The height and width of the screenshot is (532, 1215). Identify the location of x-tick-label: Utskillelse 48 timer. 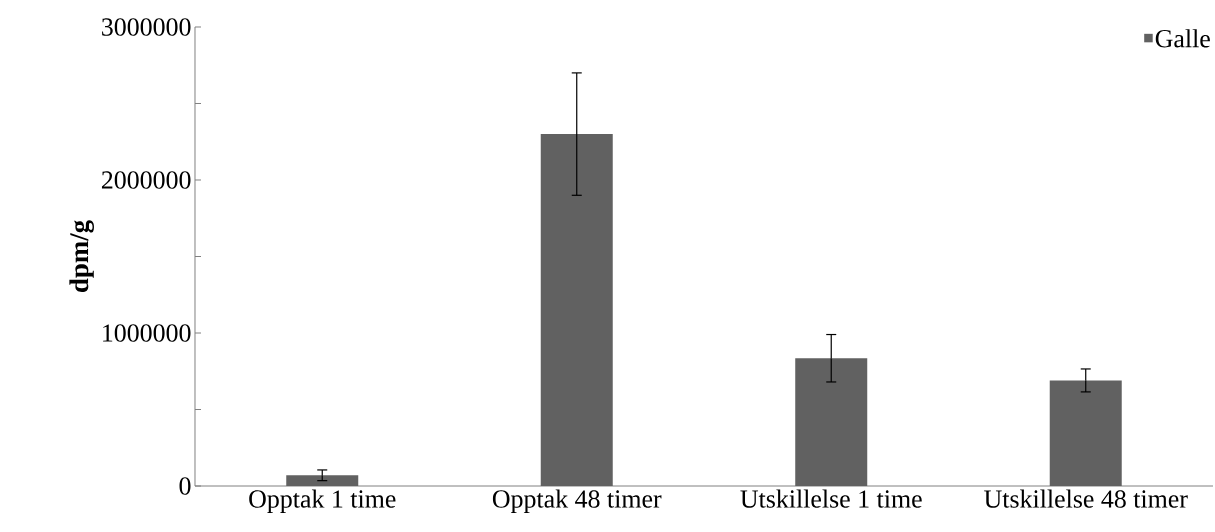
(1086, 498).